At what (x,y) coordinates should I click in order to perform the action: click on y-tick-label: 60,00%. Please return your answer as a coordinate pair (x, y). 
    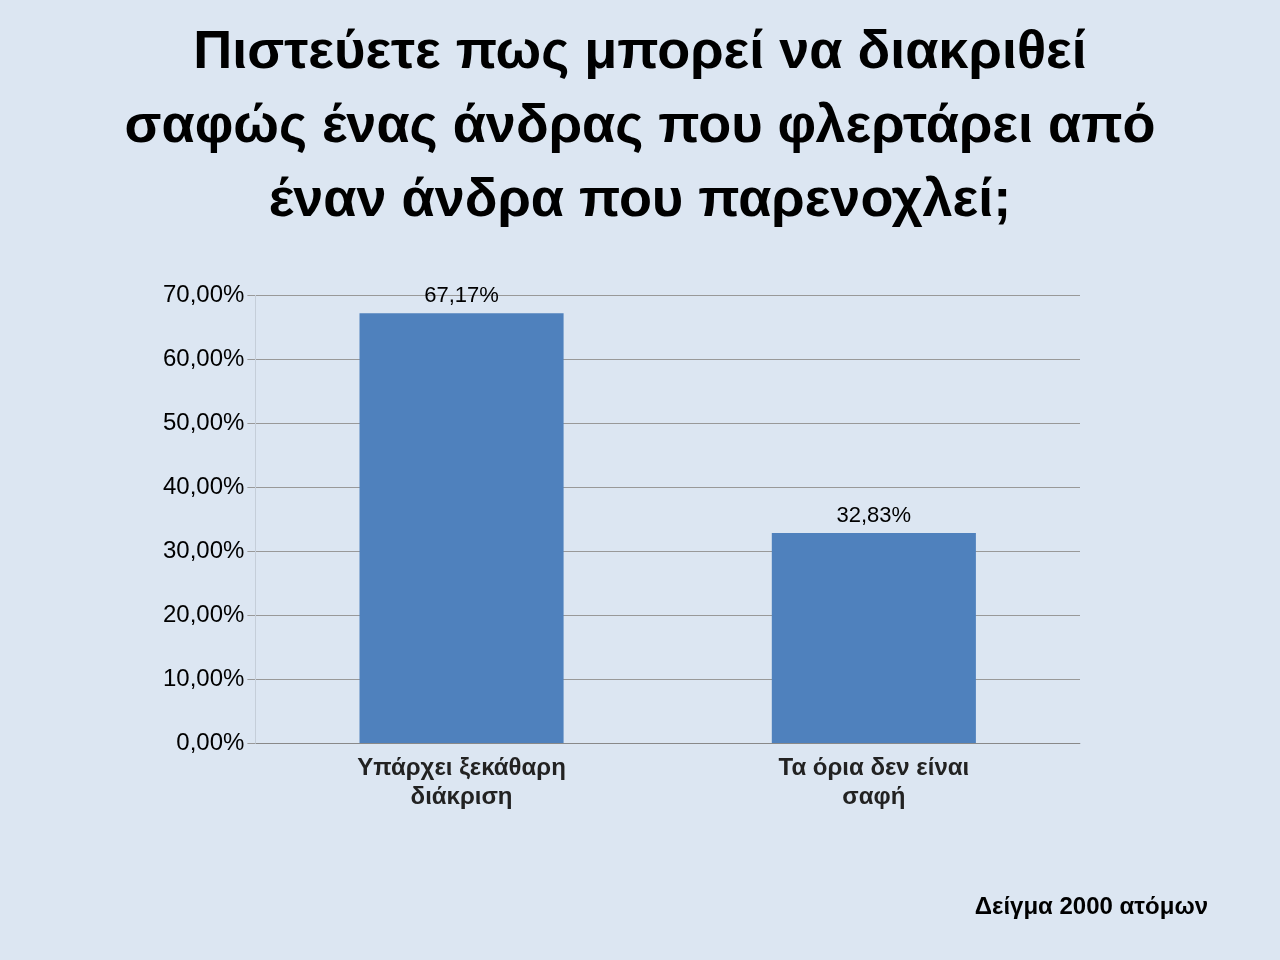
    Looking at the image, I should click on (203, 357).